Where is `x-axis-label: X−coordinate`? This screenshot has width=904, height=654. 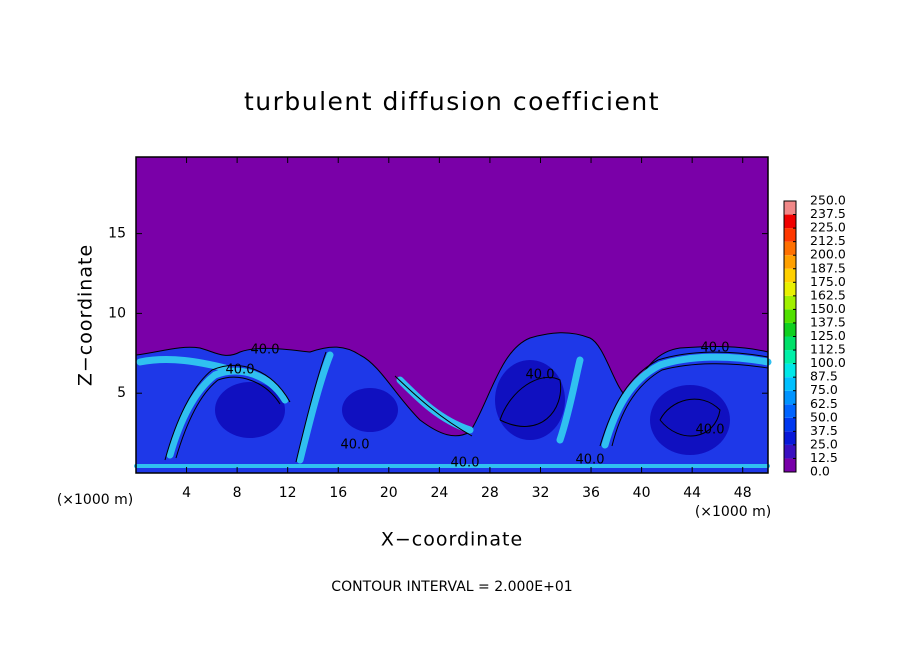
x-axis-label: X−coordinate is located at coordinates (452, 540).